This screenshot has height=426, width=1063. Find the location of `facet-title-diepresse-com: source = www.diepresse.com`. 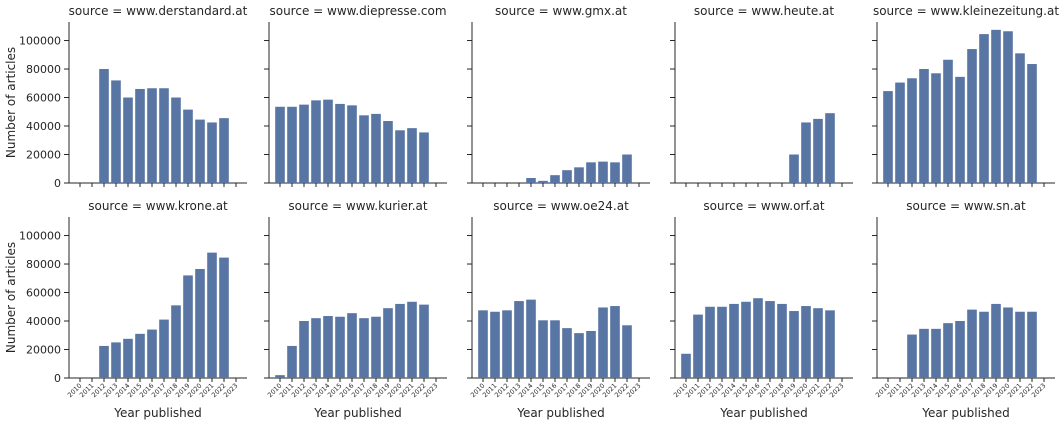

facet-title-diepresse-com: source = www.diepresse.com is located at coordinates (357, 11).